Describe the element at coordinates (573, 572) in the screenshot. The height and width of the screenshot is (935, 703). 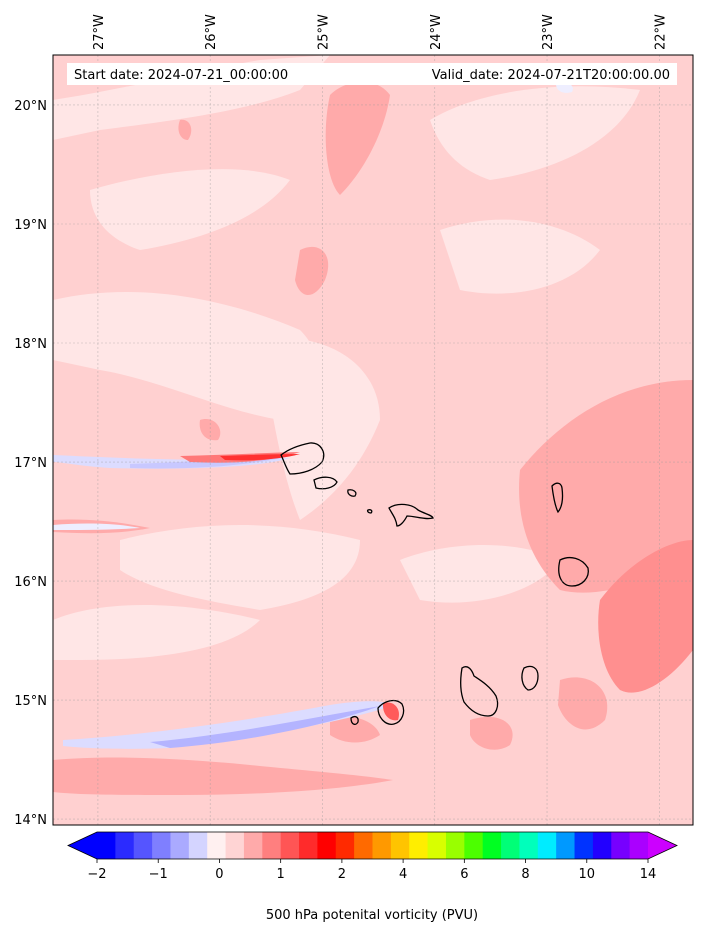
I see `island-boa-vista` at that location.